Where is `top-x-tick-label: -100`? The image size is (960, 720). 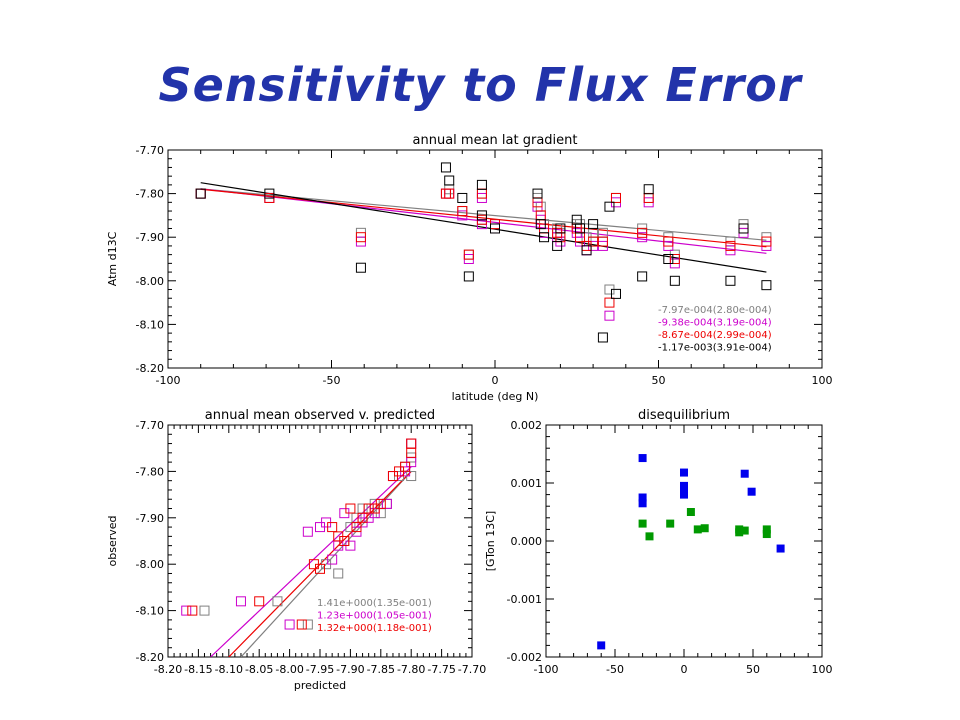 top-x-tick-label: -100 is located at coordinates (168, 380).